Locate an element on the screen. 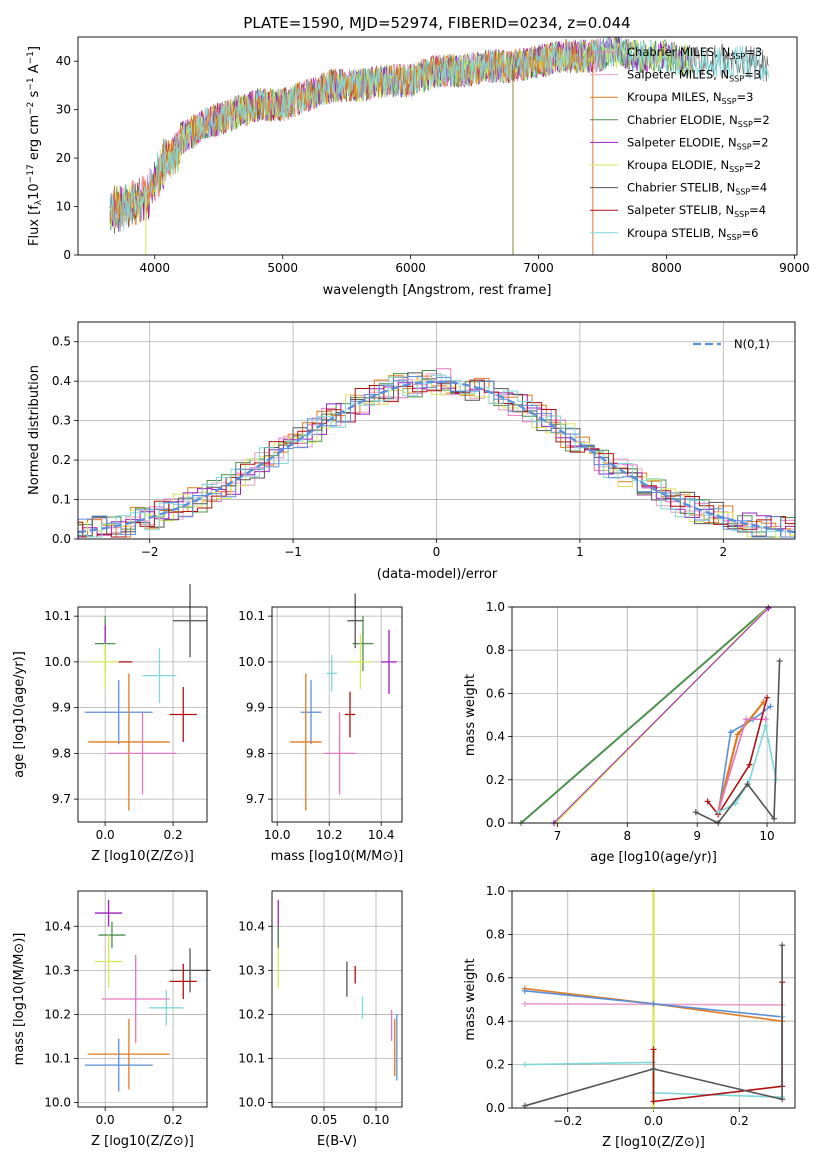  x-tick-label: 0.05 is located at coordinates (324, 1120).